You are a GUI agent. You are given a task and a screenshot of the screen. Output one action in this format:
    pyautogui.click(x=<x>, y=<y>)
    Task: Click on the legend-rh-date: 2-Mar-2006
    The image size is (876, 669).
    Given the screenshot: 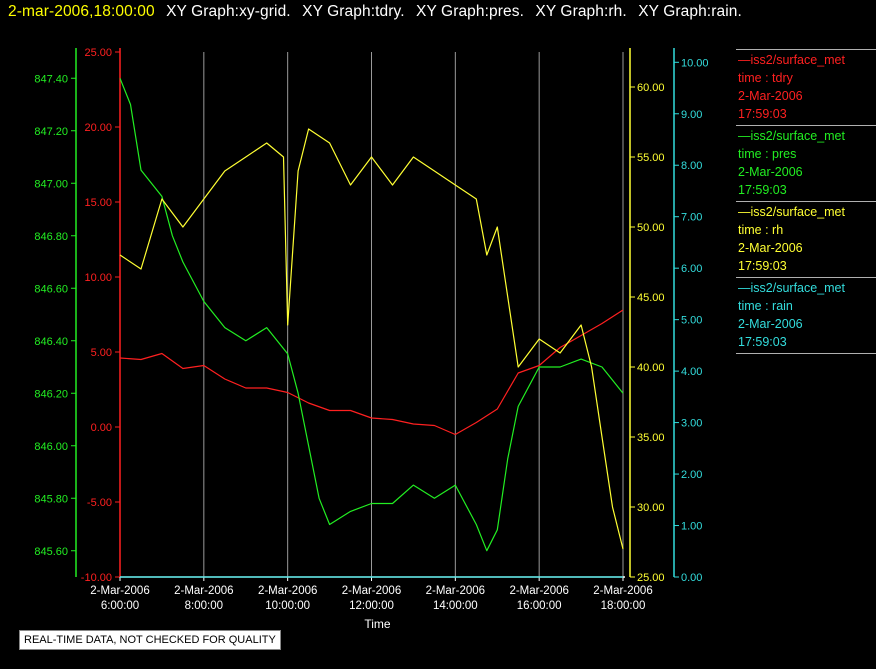 What is the action you would take?
    pyautogui.click(x=770, y=248)
    